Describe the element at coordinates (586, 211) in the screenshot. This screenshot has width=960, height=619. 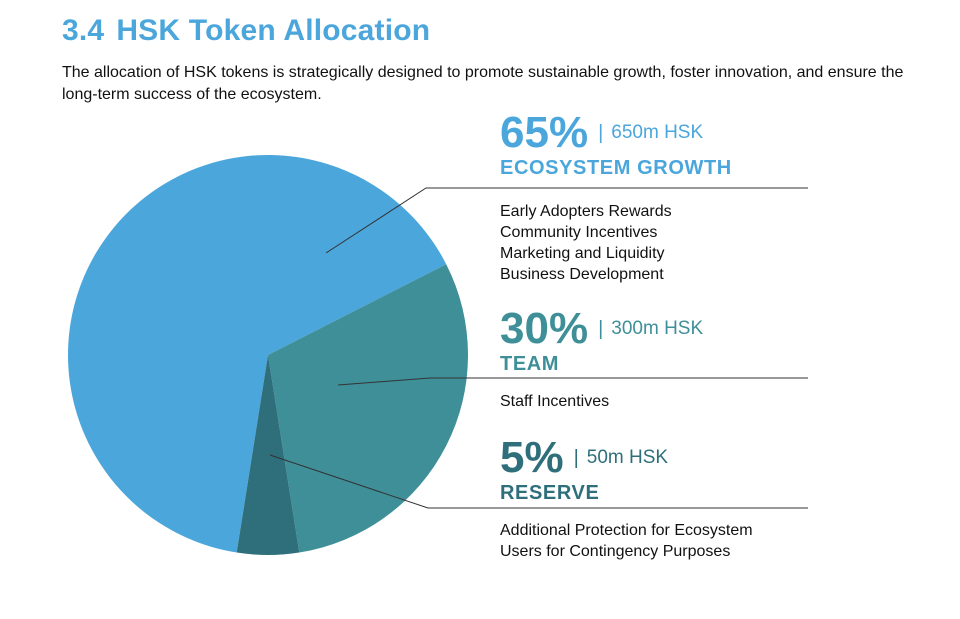
I see `list-item: Early Adopters Rewards` at that location.